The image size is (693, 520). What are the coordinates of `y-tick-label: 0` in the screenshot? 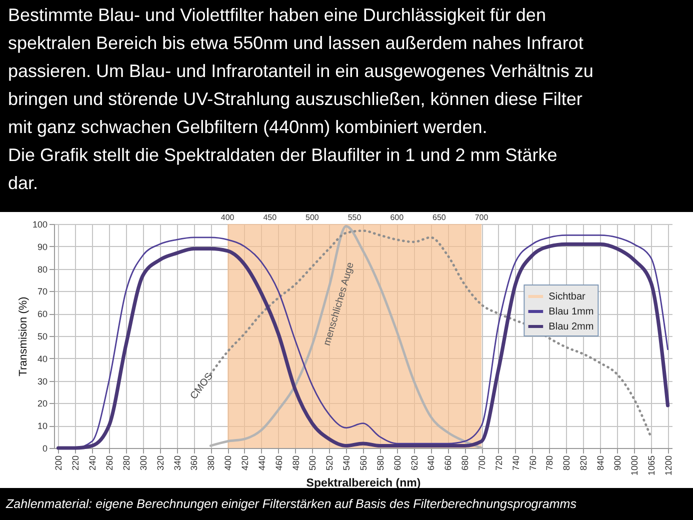 It's located at (45, 449).